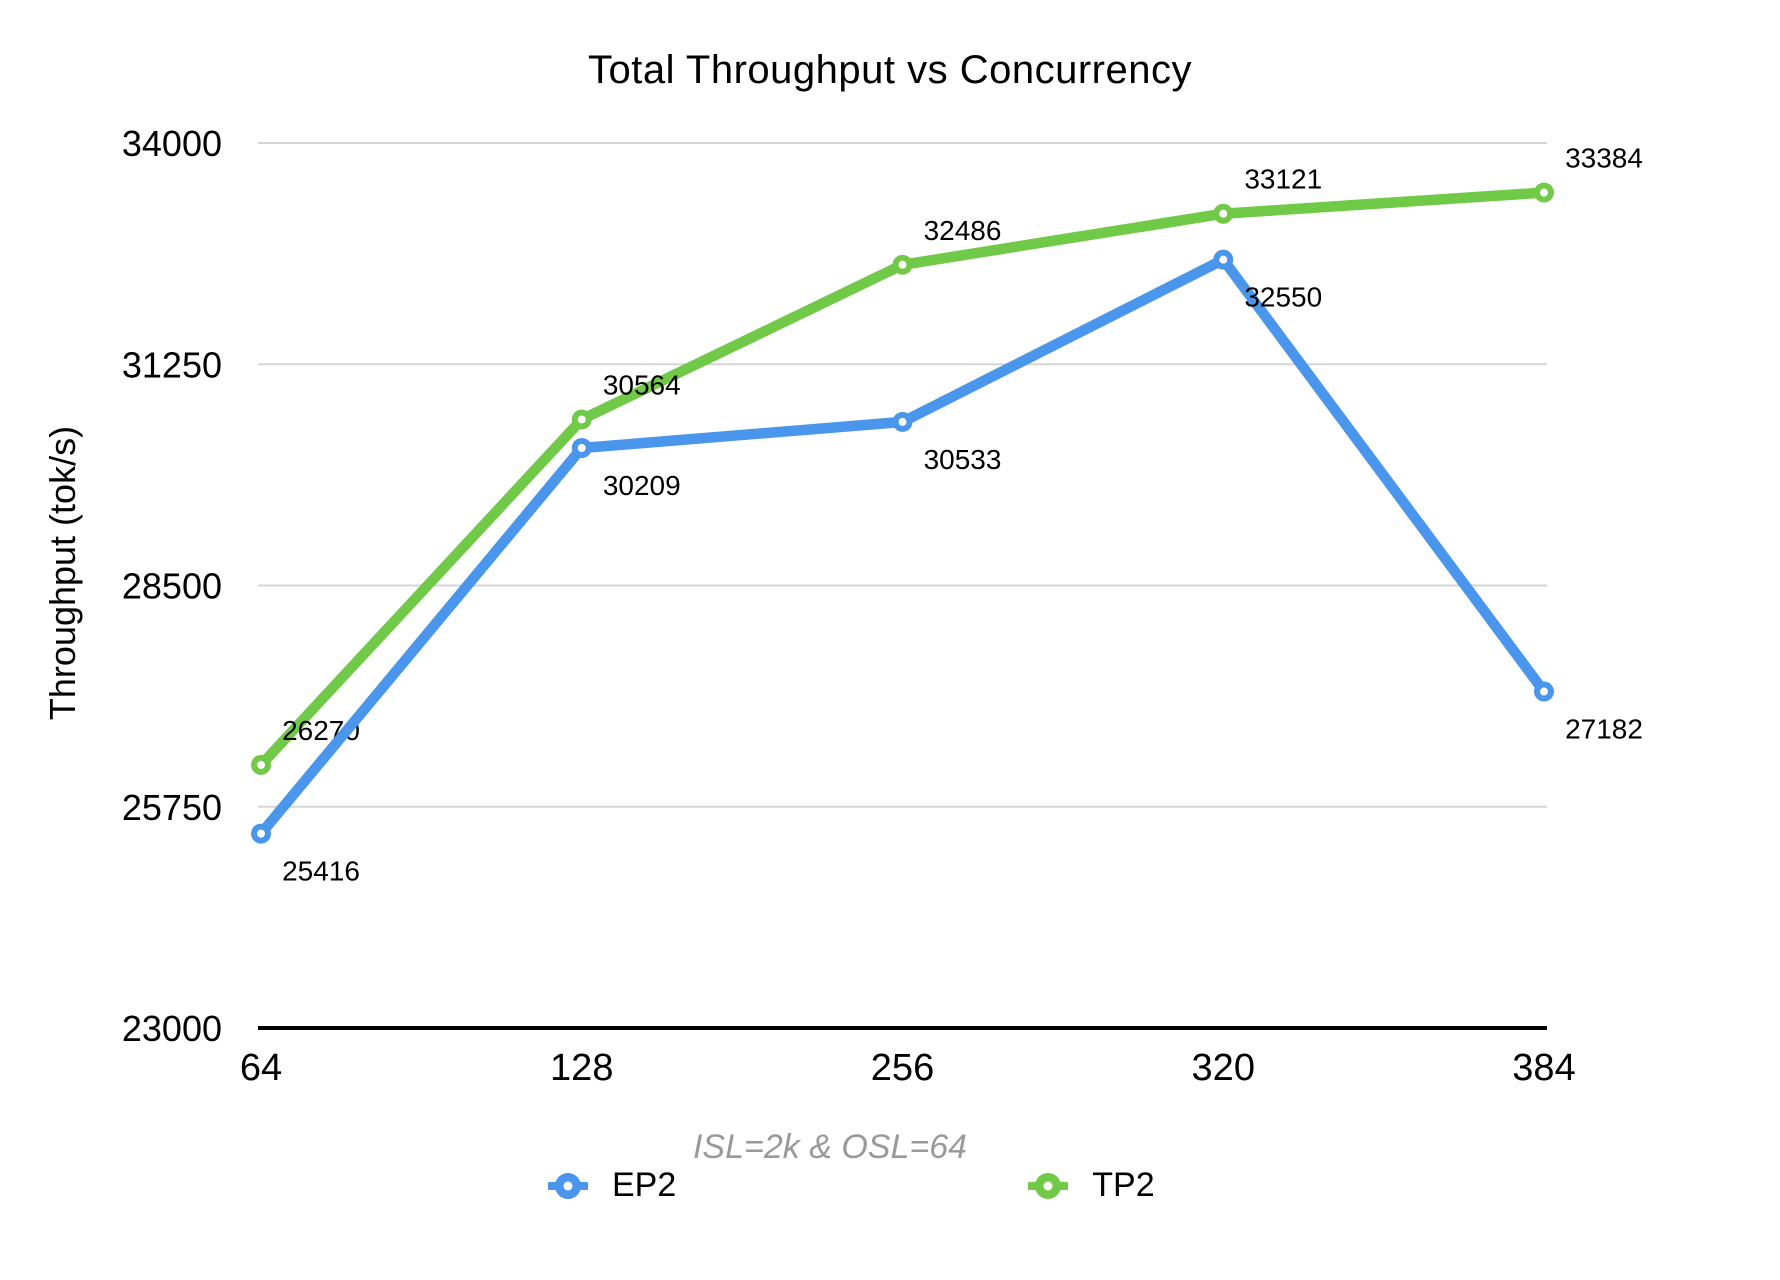  Describe the element at coordinates (1283, 179) in the screenshot. I see `data-point-label: 33121` at that location.